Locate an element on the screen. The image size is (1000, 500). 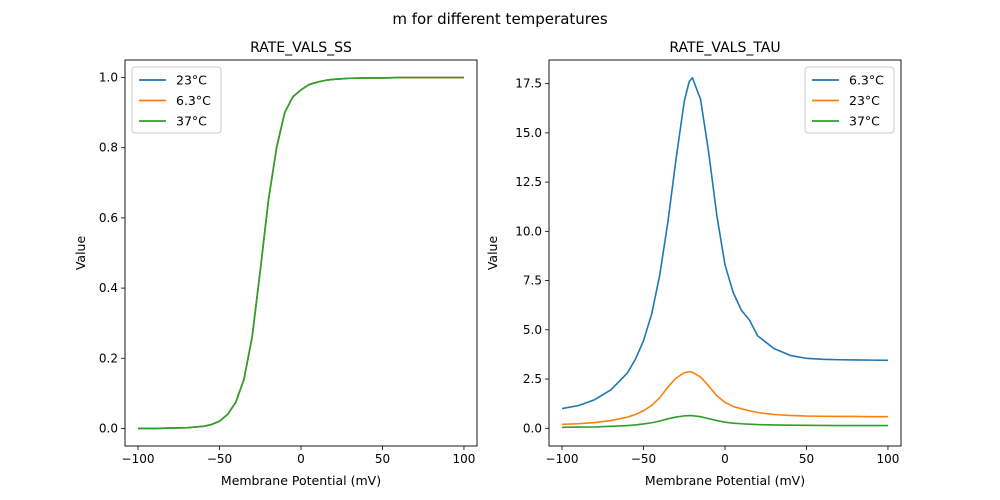
y-tick-label: 12.5 is located at coordinates (528, 182).